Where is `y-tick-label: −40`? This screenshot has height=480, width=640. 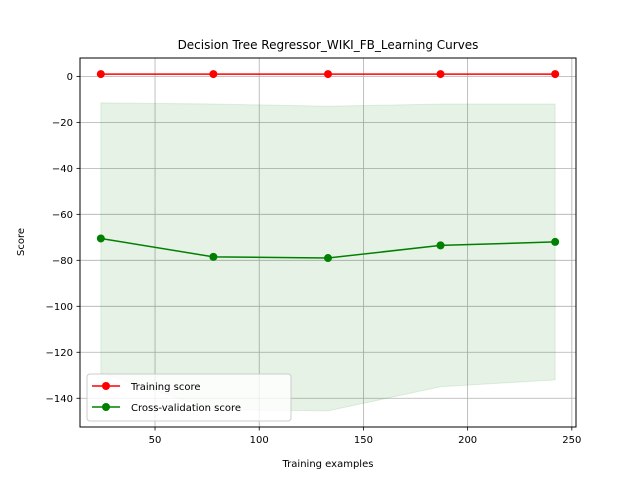 y-tick-label: −40 is located at coordinates (62, 169).